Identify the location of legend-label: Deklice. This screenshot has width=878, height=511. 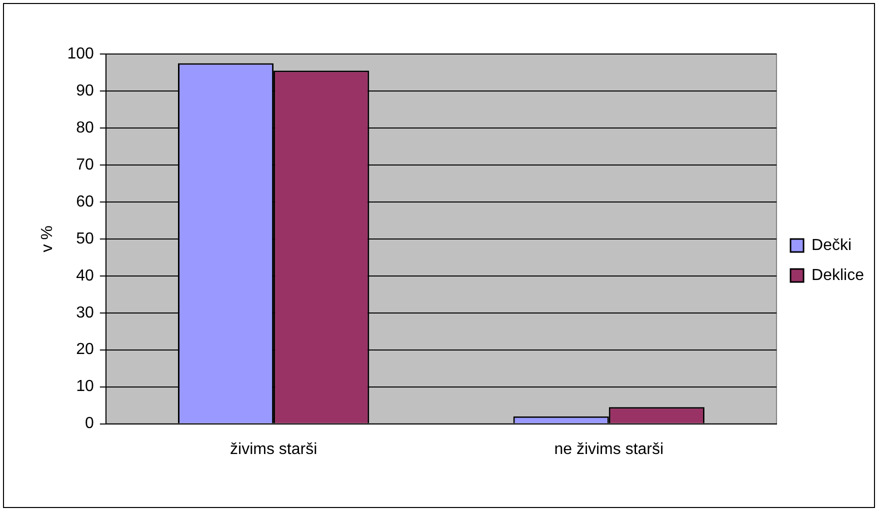
(838, 275).